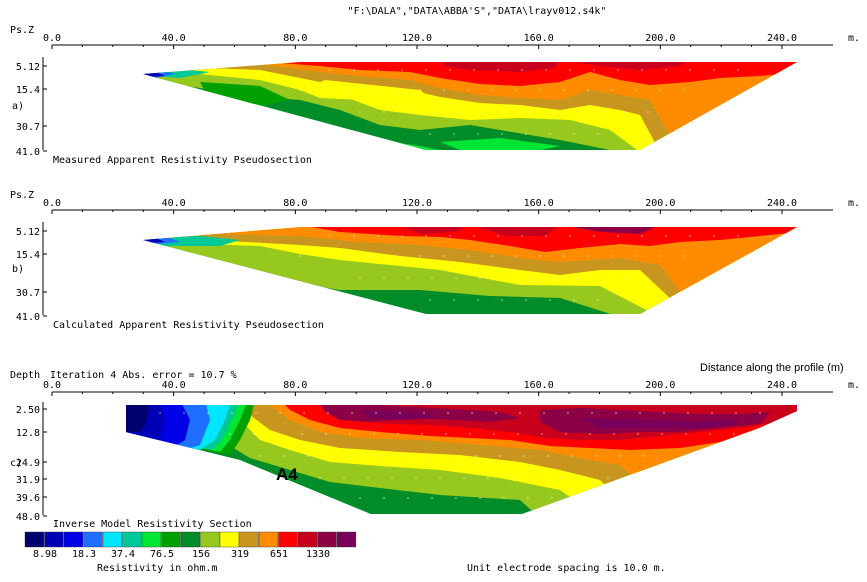  I want to click on x-tick-label: 120.0, so click(417, 385).